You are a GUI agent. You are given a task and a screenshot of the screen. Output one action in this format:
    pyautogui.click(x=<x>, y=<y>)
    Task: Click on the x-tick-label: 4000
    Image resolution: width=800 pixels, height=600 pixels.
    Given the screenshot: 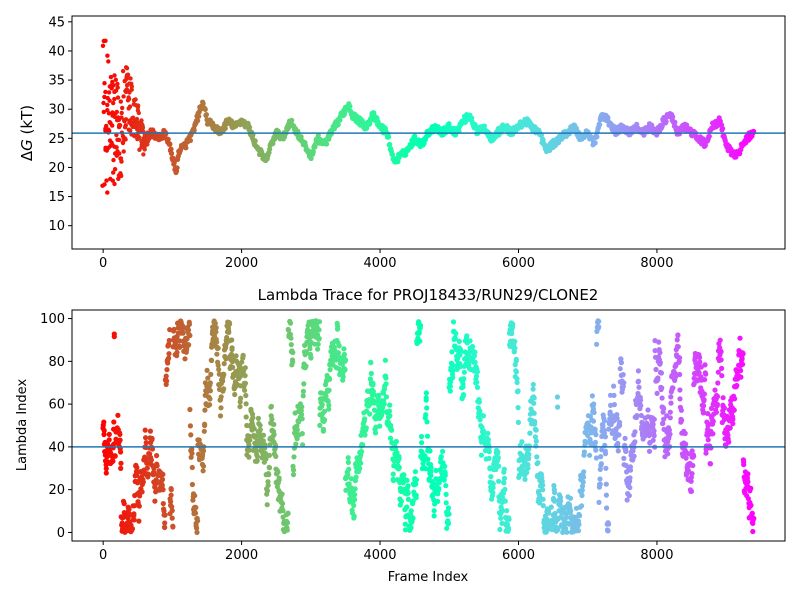 What is the action you would take?
    pyautogui.click(x=379, y=555)
    